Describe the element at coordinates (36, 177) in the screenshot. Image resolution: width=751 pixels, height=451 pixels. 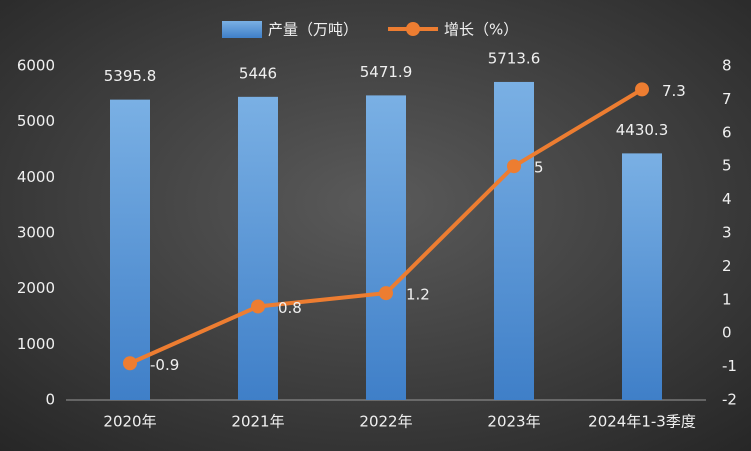
I see `y-tick-label: 4000` at that location.